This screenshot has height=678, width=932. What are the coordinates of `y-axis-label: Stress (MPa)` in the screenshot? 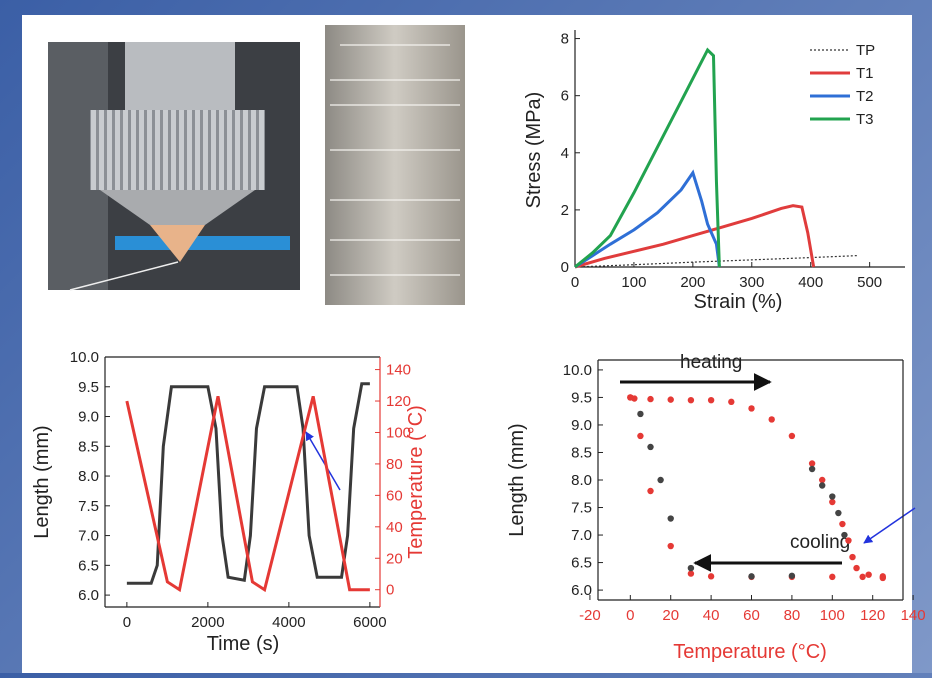 It's located at (534, 150).